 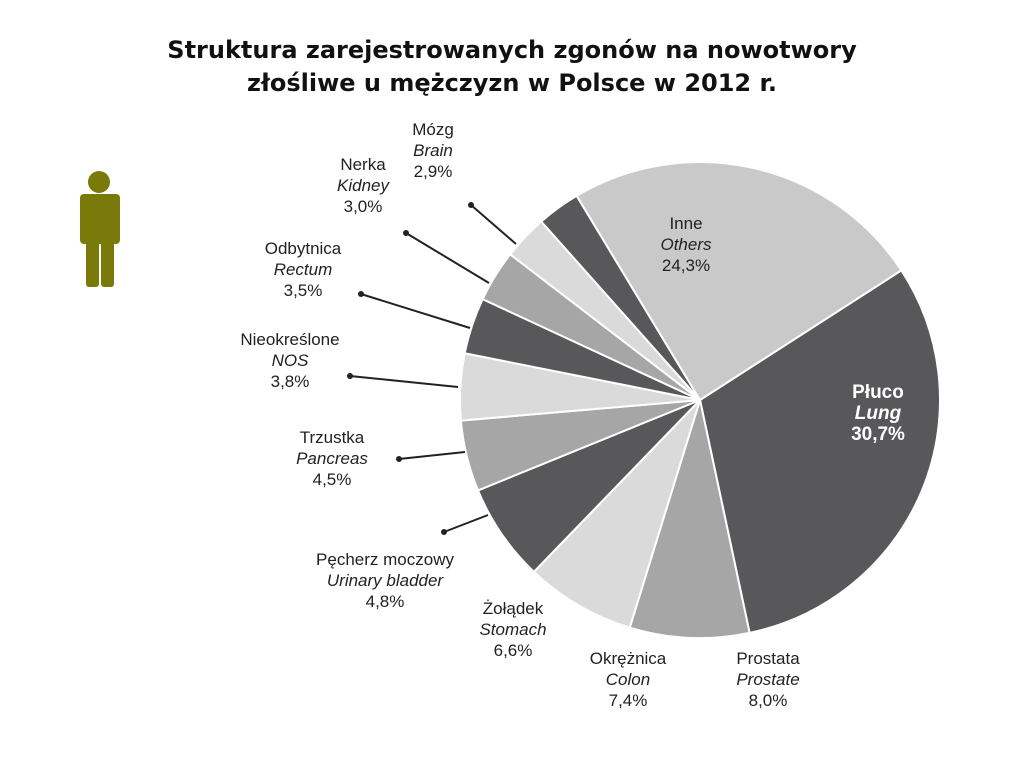 I want to click on man-figure-icon, so click(x=100, y=229).